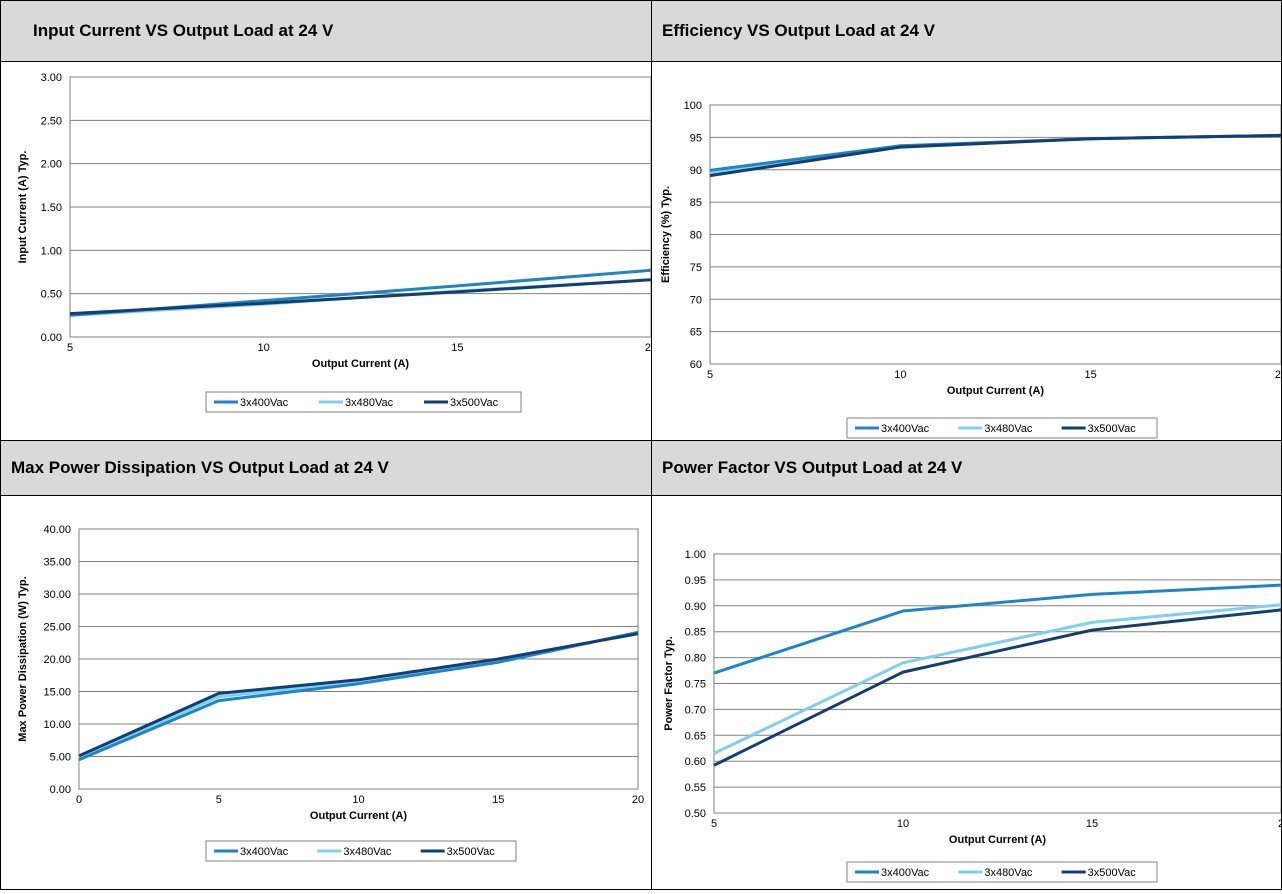 The height and width of the screenshot is (894, 1282). What do you see at coordinates (966, 31) in the screenshot?
I see `chart-header-efficiency: Efficiency VS Output Load at 24 V` at bounding box center [966, 31].